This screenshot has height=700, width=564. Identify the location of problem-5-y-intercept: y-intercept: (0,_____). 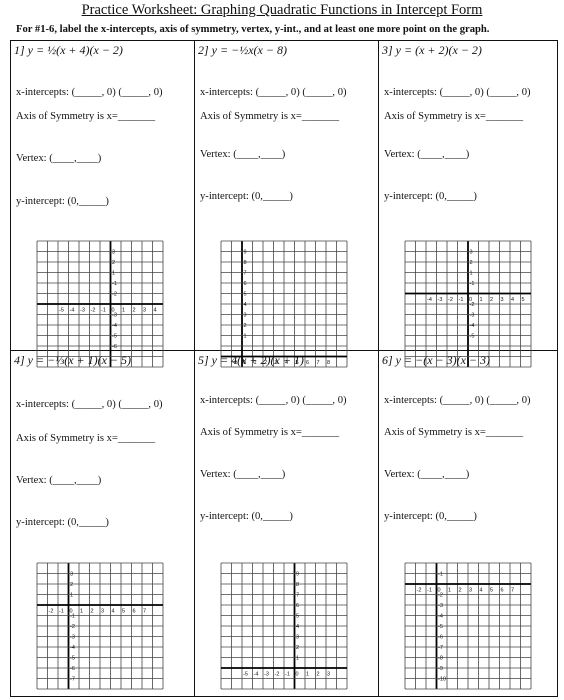
(246, 516).